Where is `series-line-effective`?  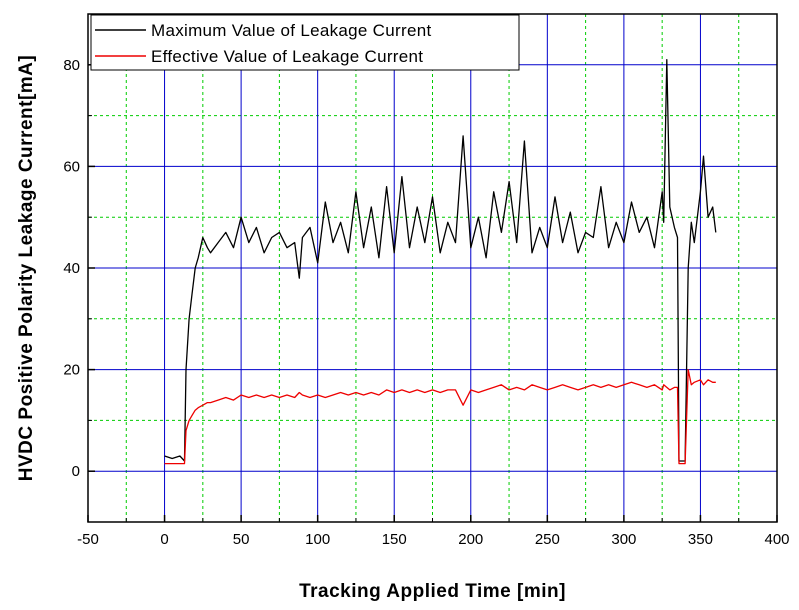 series-line-effective is located at coordinates (440, 416).